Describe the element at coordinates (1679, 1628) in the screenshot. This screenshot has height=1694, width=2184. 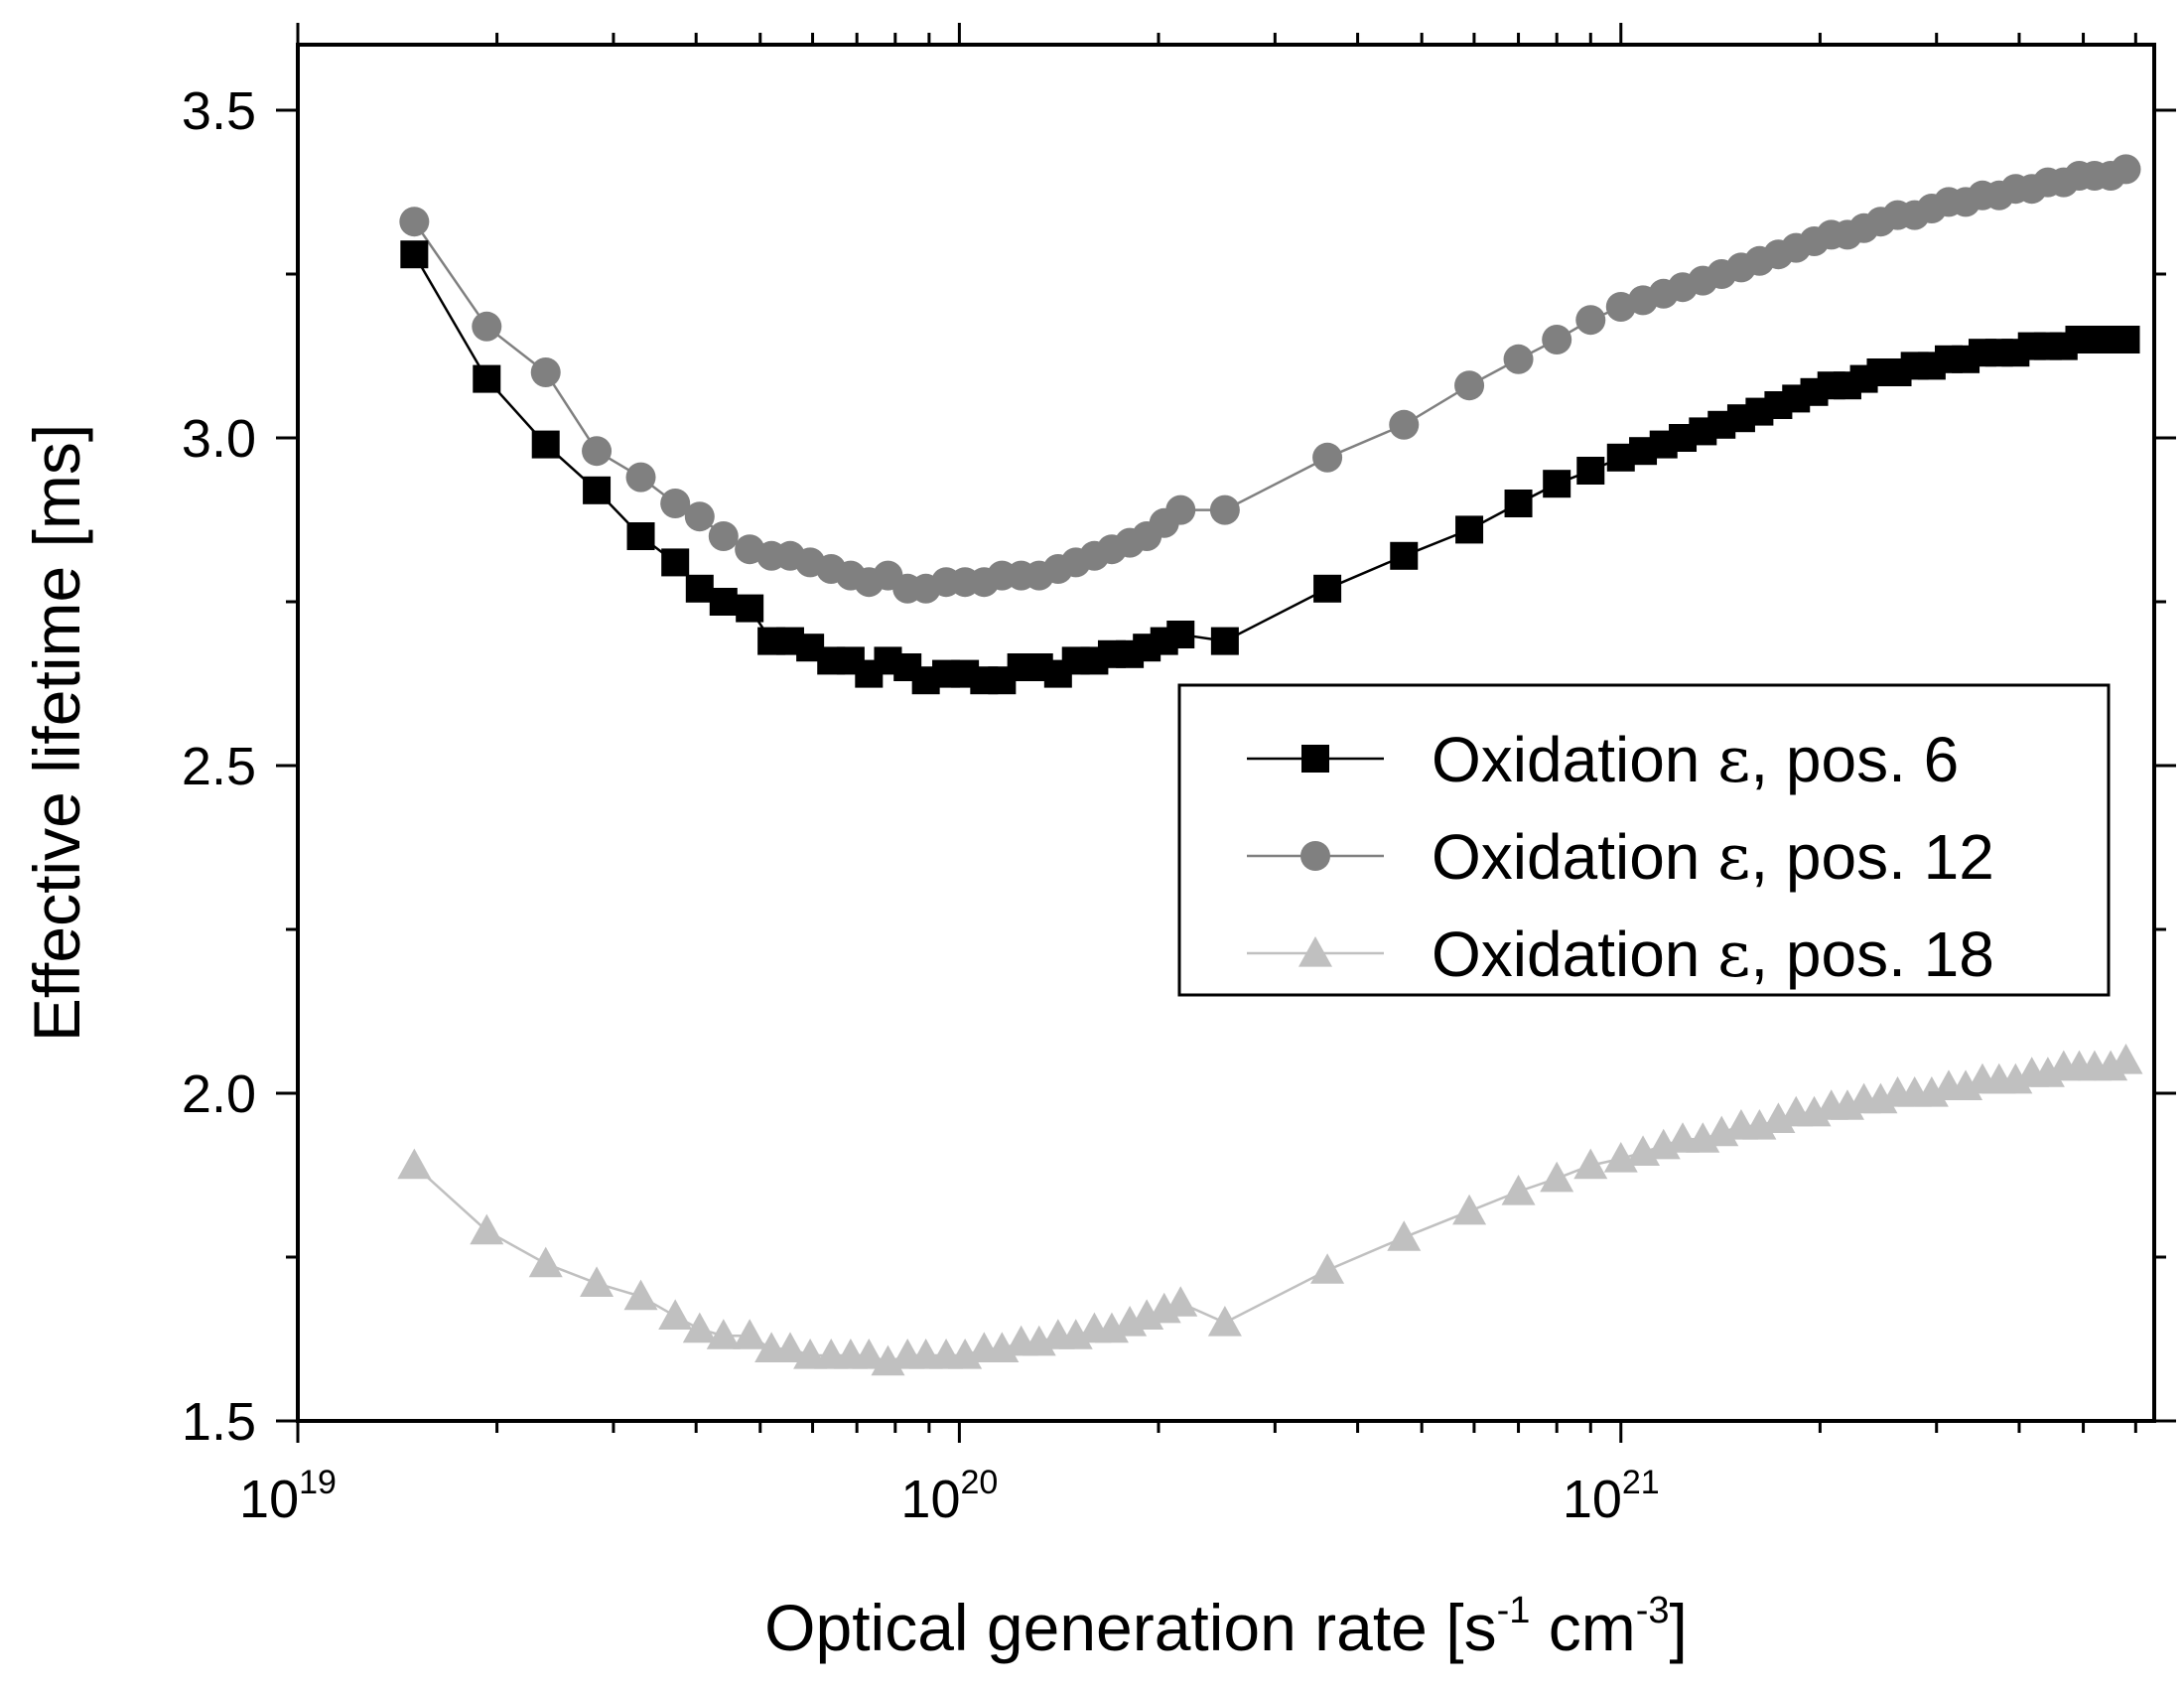
I see `x-axis-title-end: ]` at that location.